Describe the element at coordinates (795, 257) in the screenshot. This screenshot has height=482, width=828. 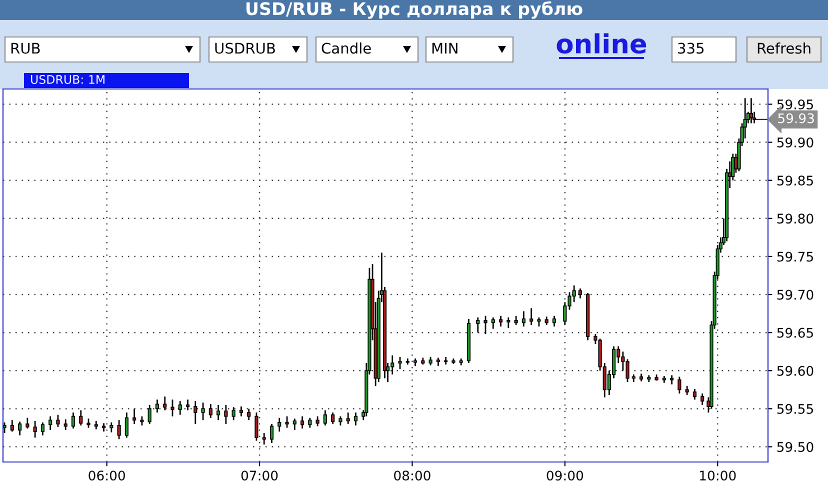
I see `y-tick-label: 59.75` at that location.